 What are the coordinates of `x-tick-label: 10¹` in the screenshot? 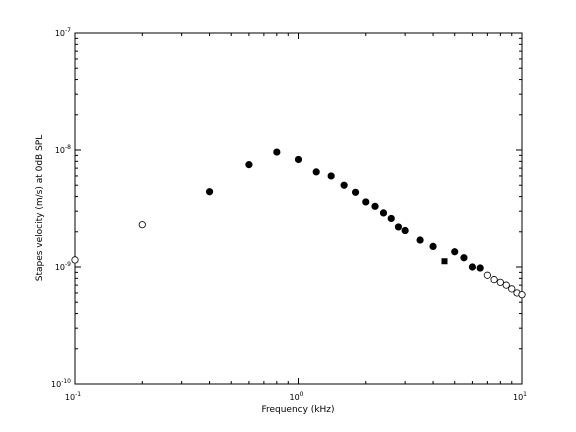 It's located at (520, 396).